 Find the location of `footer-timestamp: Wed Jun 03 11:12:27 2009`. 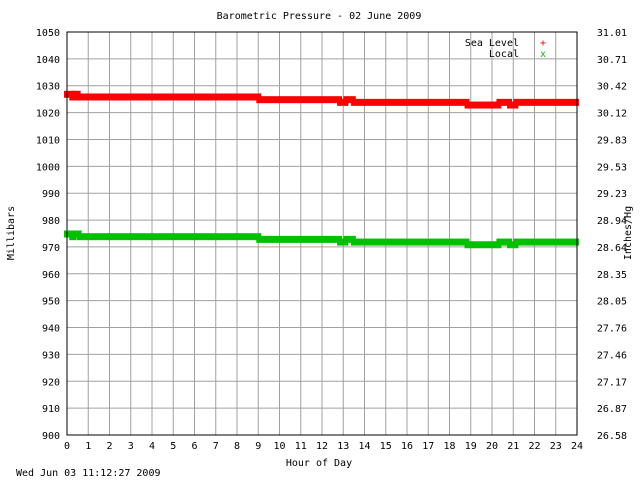

footer-timestamp: Wed Jun 03 11:12:27 2009 is located at coordinates (88, 473).